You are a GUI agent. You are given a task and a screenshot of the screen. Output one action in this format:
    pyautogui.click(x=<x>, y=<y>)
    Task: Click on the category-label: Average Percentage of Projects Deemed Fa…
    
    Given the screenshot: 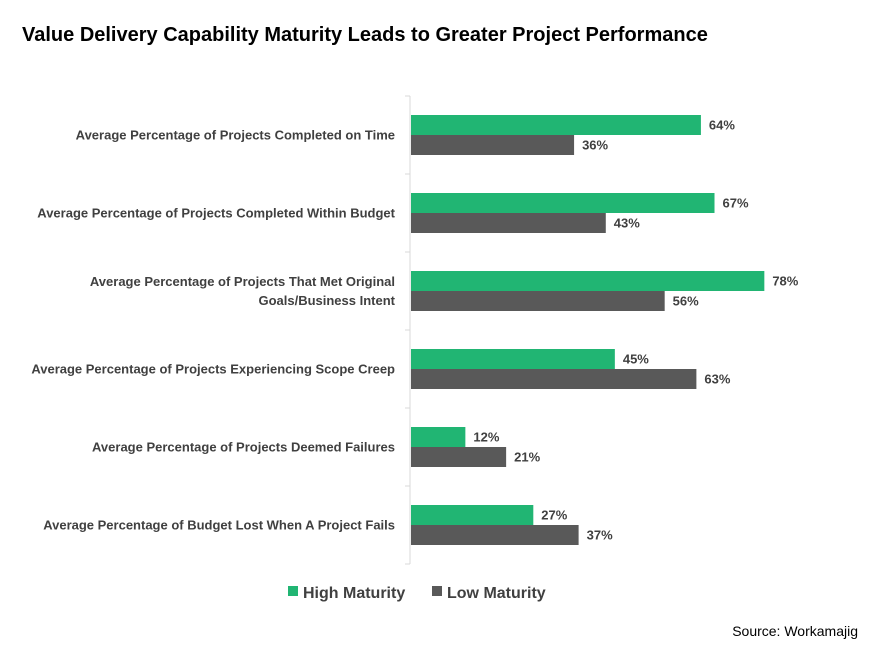 What is the action you would take?
    pyautogui.click(x=243, y=447)
    